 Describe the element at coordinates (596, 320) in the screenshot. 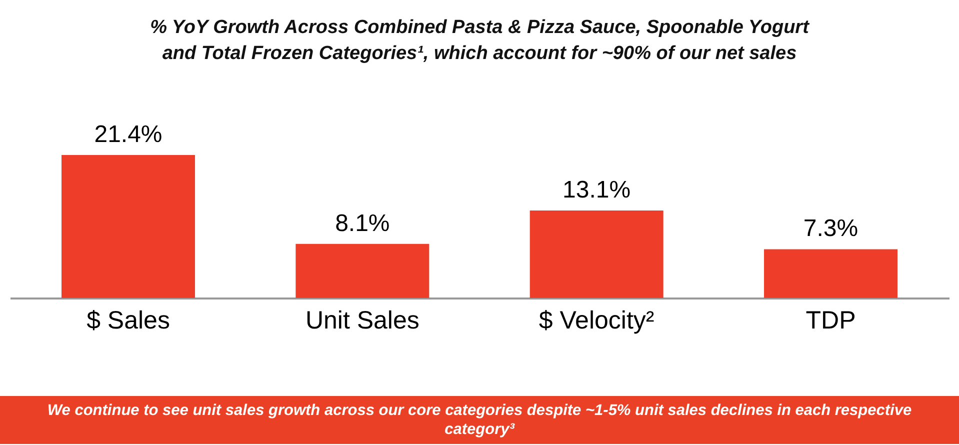

I see `x-tick-label: $ Velocity²` at that location.